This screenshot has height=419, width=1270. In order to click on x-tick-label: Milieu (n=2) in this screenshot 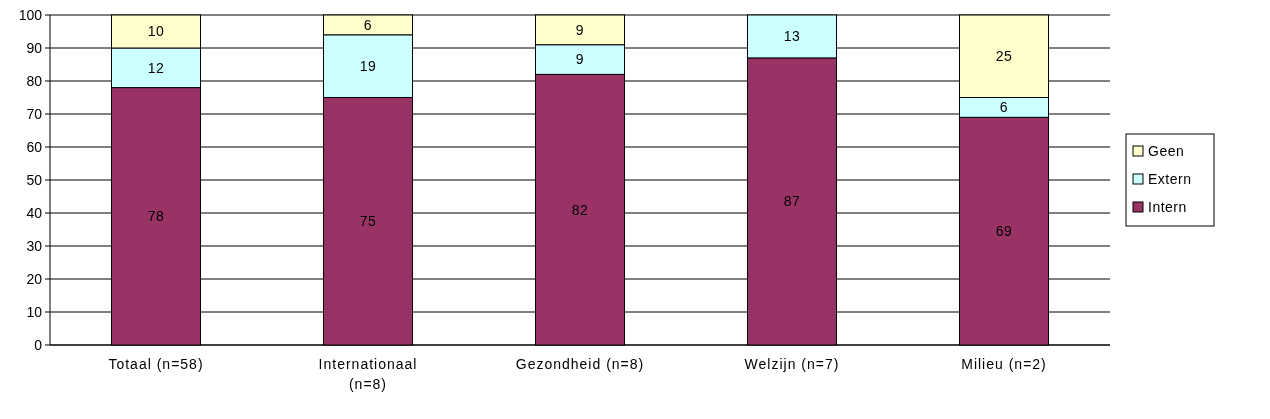, I will do `click(1004, 364)`.